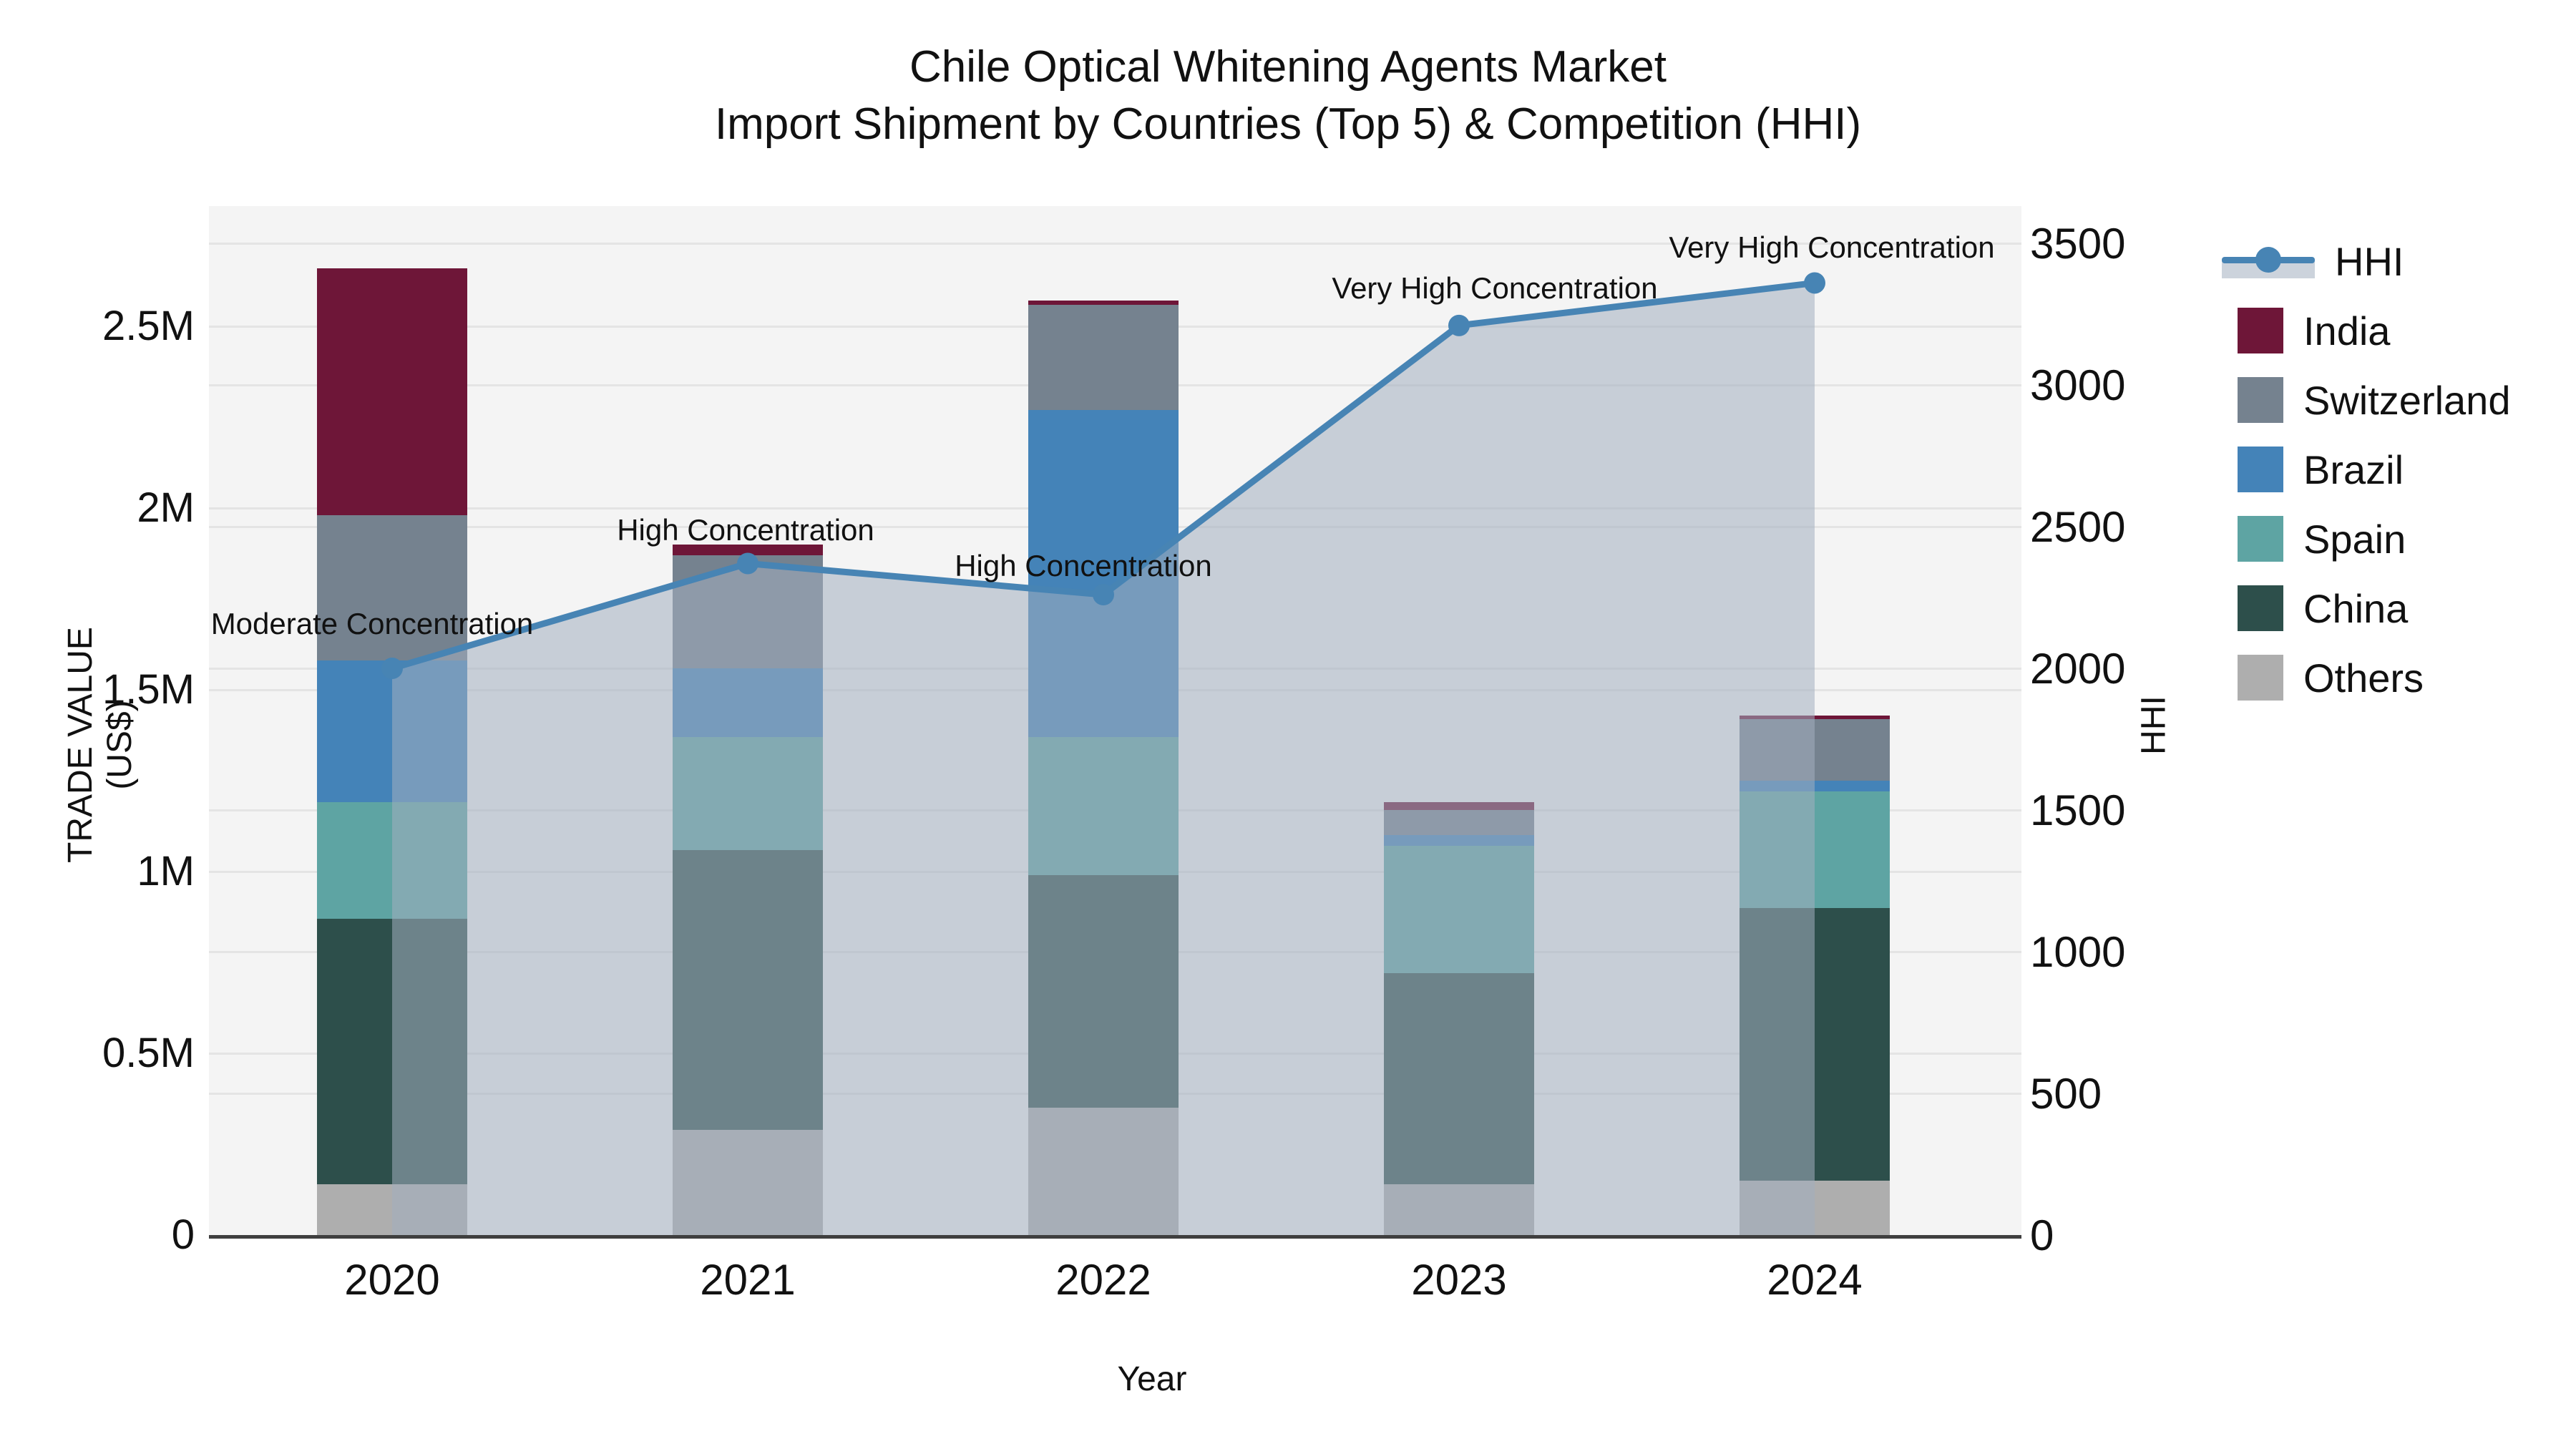 This screenshot has width=2576, height=1449. What do you see at coordinates (748, 1280) in the screenshot?
I see `x-axis-tick-label: 2021` at bounding box center [748, 1280].